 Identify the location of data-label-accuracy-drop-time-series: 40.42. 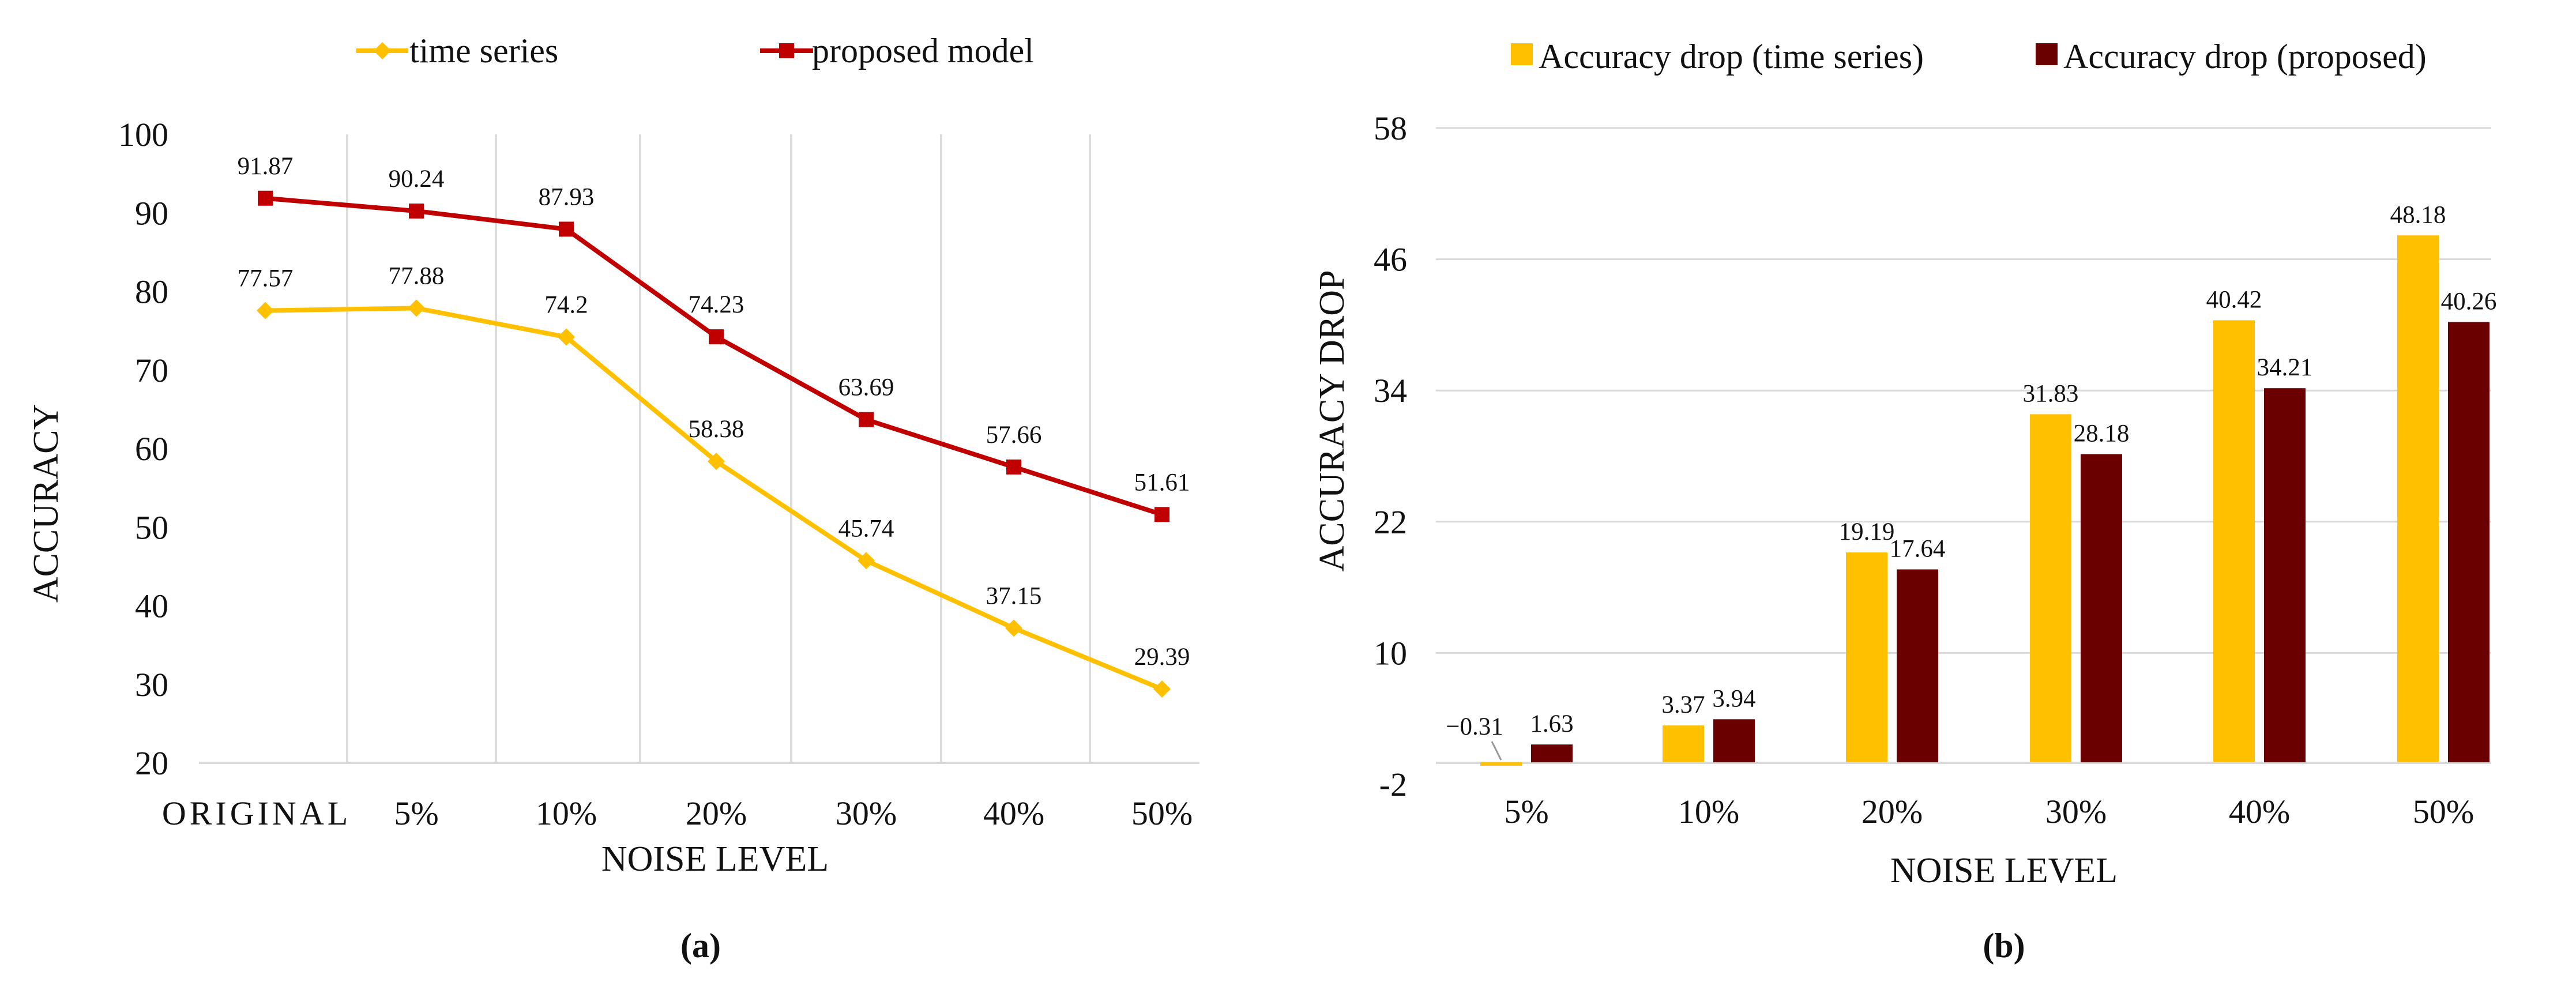
(2234, 299).